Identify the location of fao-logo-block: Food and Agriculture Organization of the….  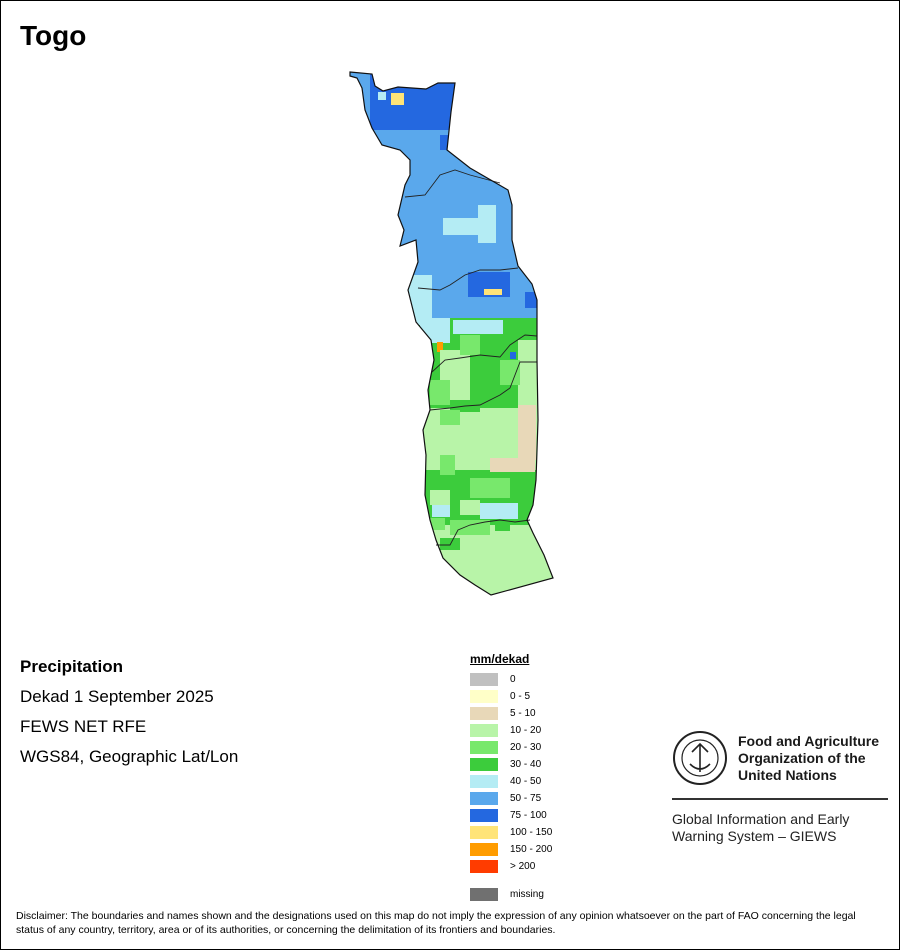
(780, 787).